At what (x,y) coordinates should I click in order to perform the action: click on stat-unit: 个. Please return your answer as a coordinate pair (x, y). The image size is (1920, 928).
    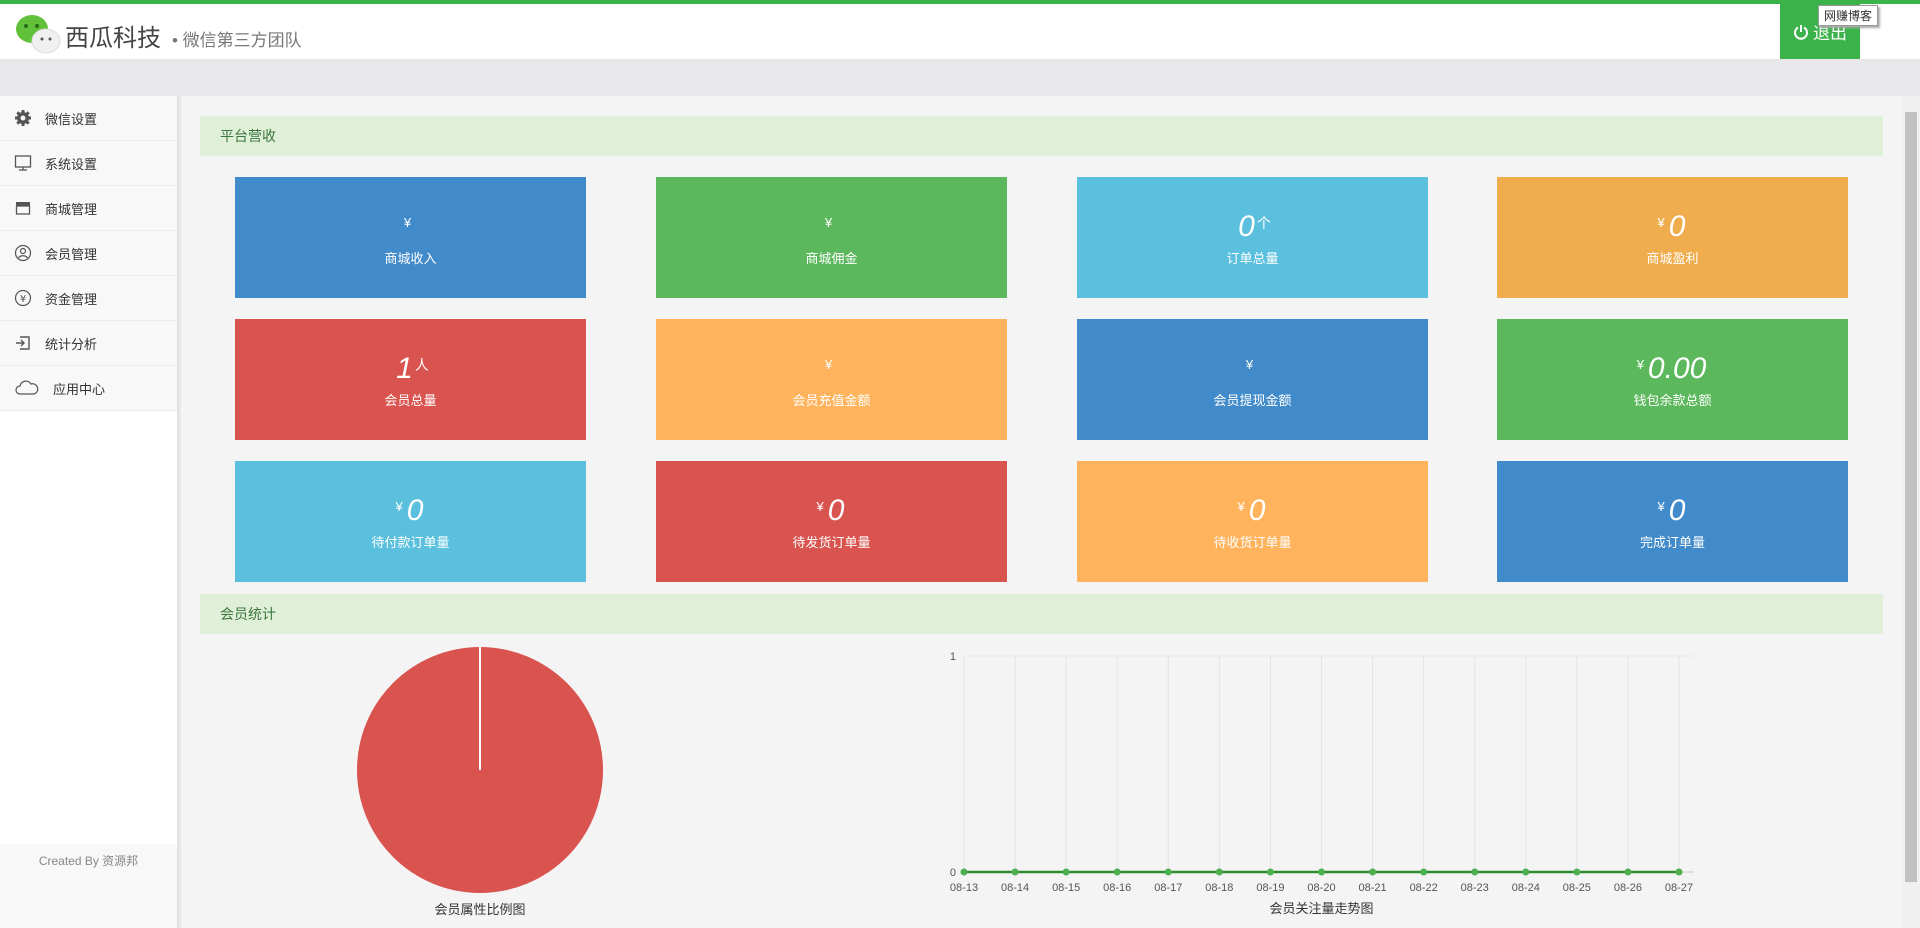
    Looking at the image, I should click on (1263, 223).